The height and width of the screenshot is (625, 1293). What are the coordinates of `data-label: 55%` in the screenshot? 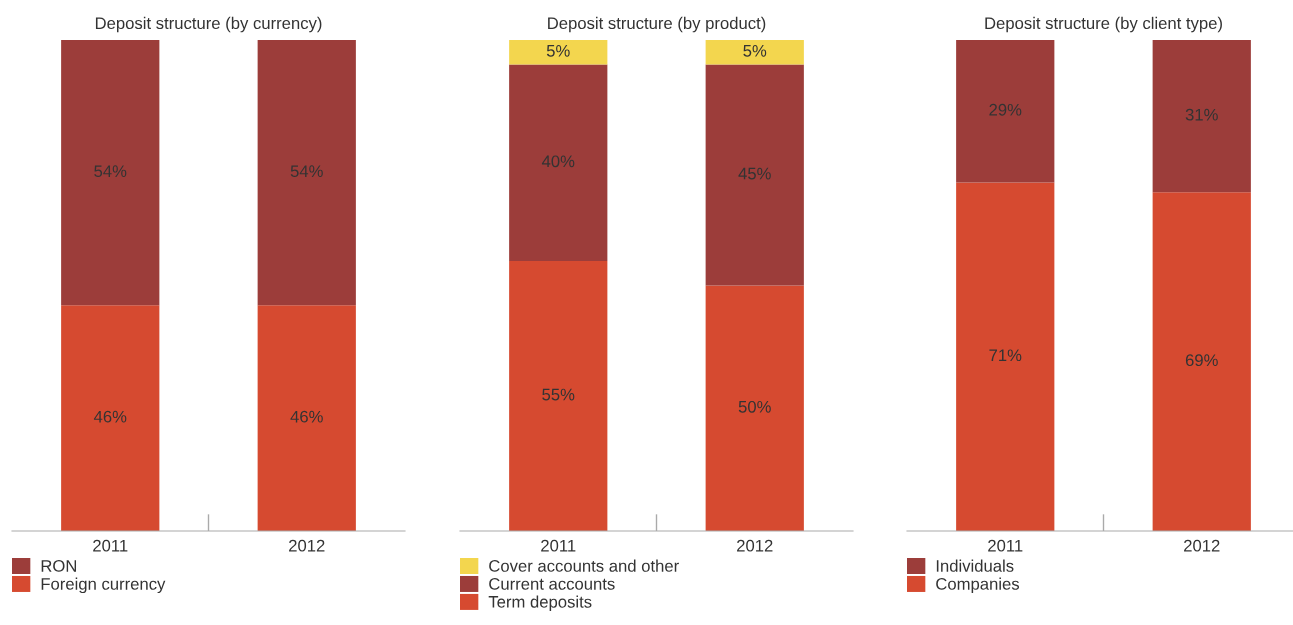 It's located at (558, 394).